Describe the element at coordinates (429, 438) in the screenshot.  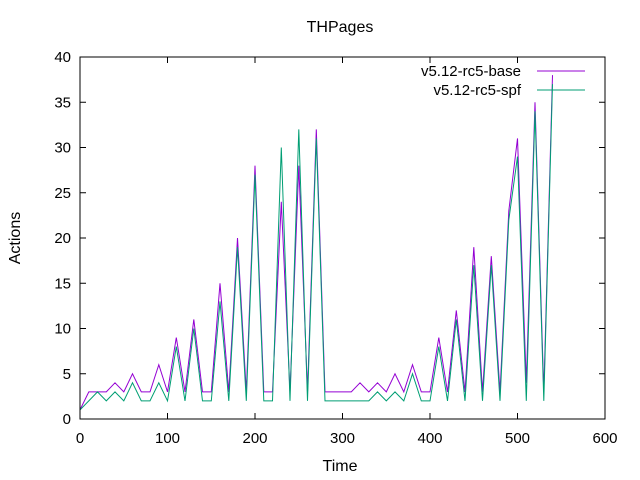
I see `x-tick-label: 400` at that location.